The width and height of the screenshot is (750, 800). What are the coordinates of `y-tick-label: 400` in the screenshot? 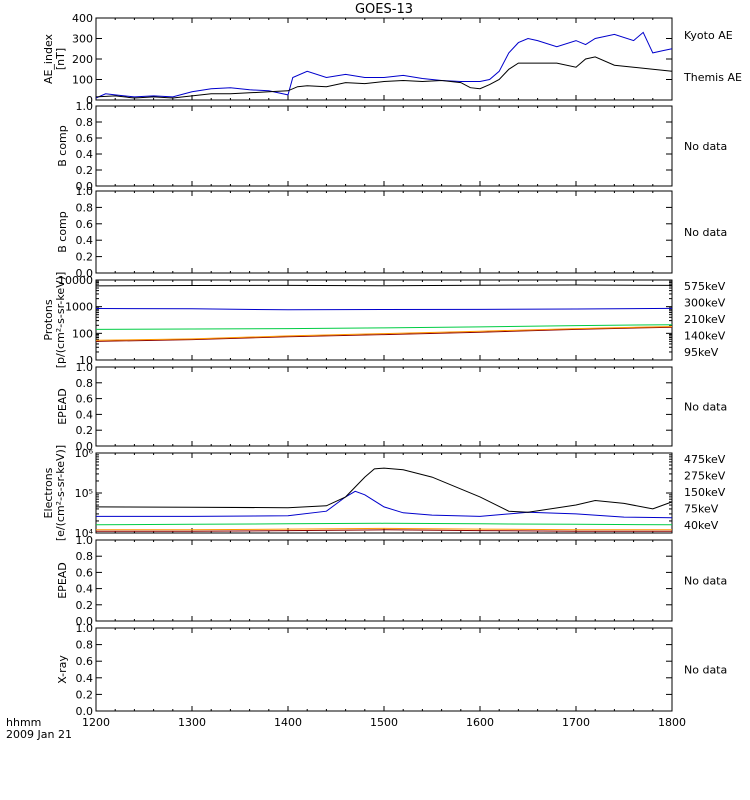 It's located at (82, 18).